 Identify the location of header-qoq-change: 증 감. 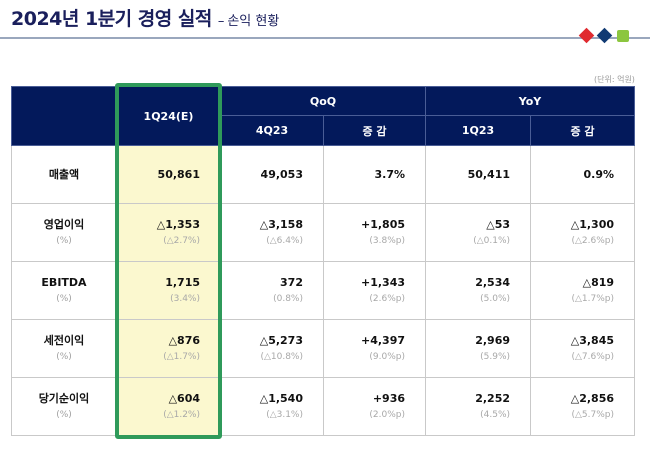
(374, 130).